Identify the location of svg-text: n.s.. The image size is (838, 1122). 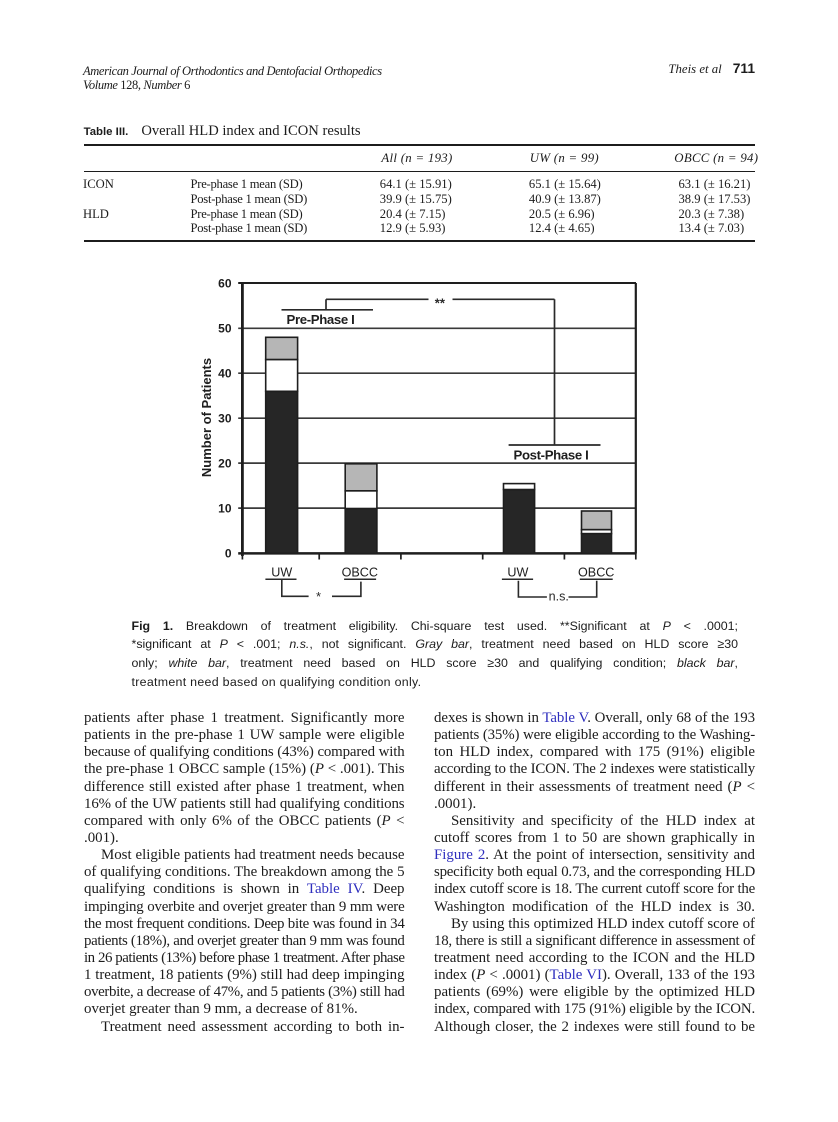
(559, 596).